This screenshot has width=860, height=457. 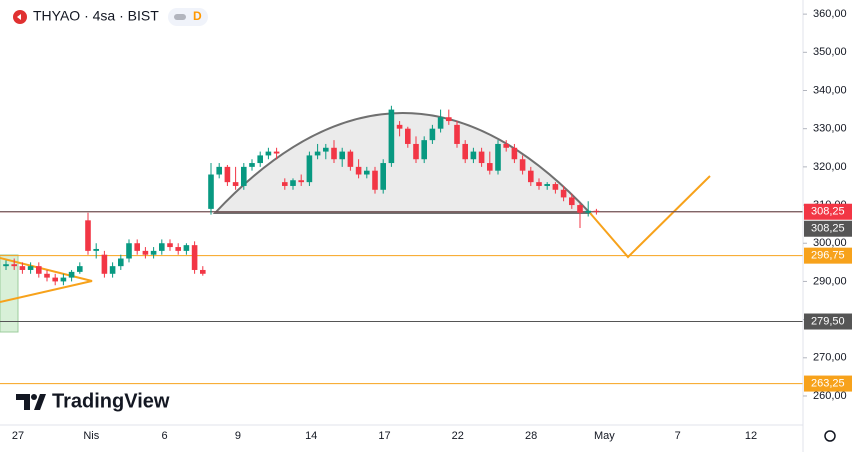 I want to click on y-tick-label: 340,00, so click(x=830, y=90).